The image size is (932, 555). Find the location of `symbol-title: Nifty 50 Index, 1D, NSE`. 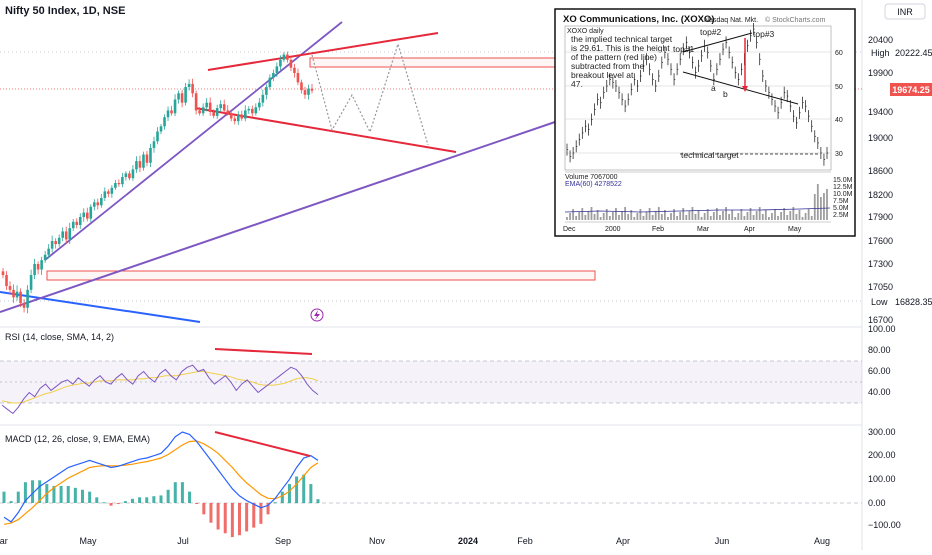

symbol-title: Nifty 50 Index, 1D, NSE is located at coordinates (65, 11).